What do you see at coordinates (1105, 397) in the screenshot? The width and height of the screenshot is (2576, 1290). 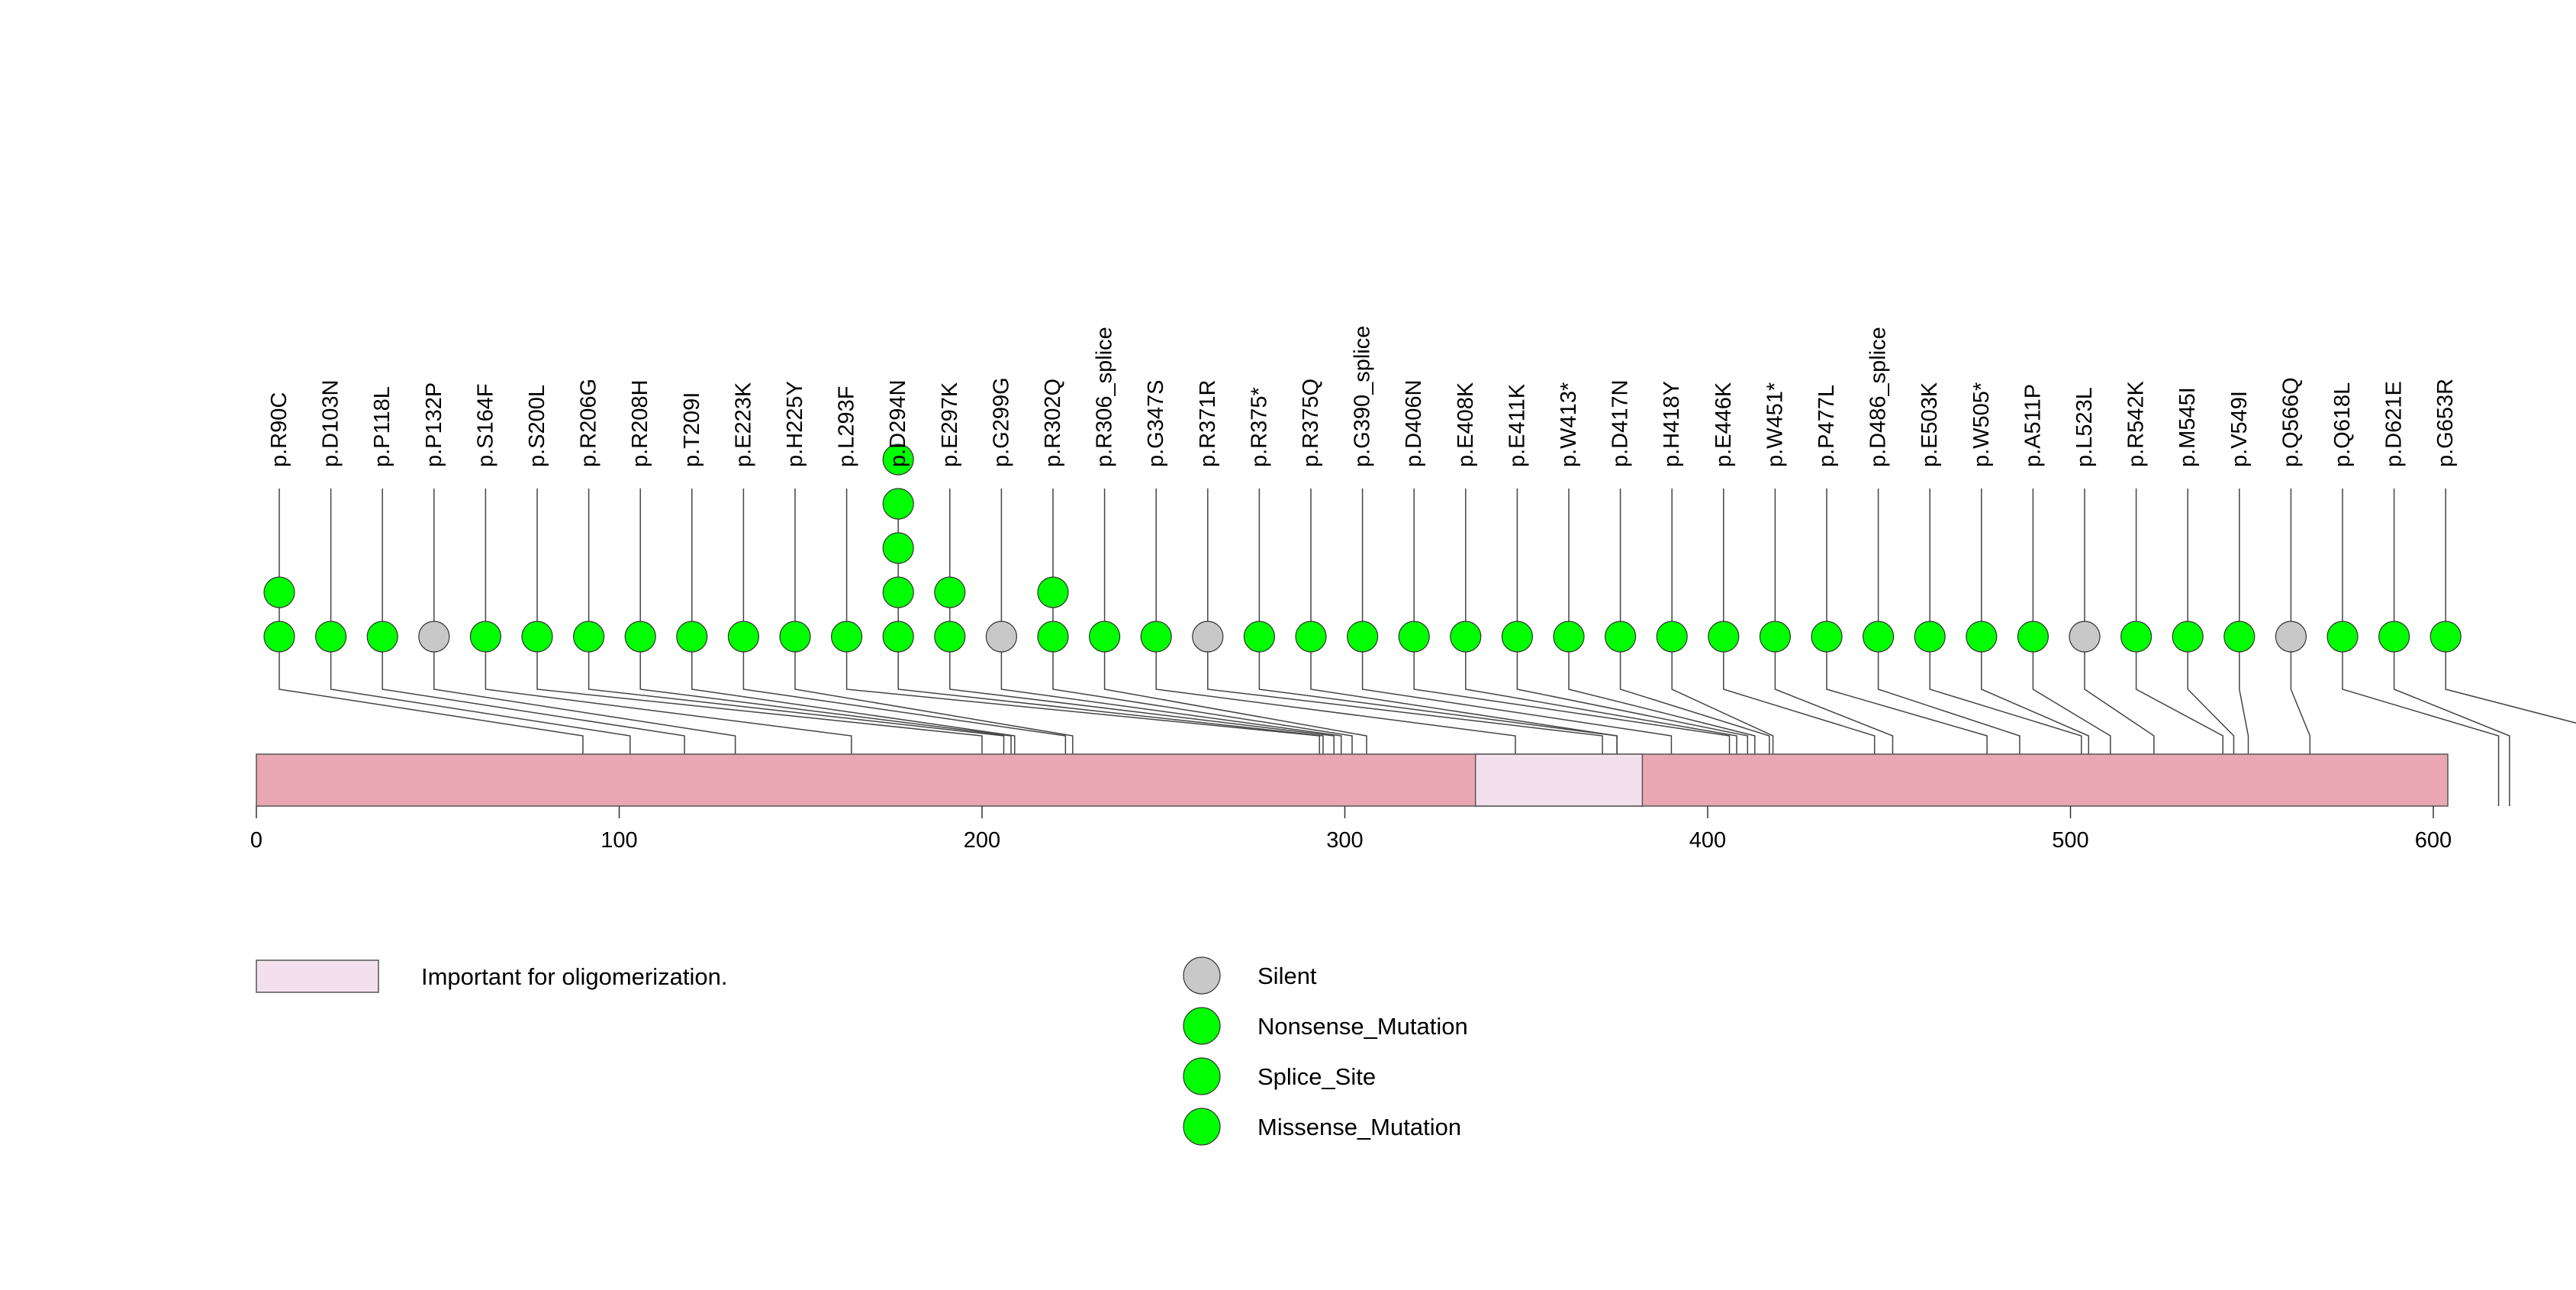 I see `label-p-r306-splice: p.R306_splice` at bounding box center [1105, 397].